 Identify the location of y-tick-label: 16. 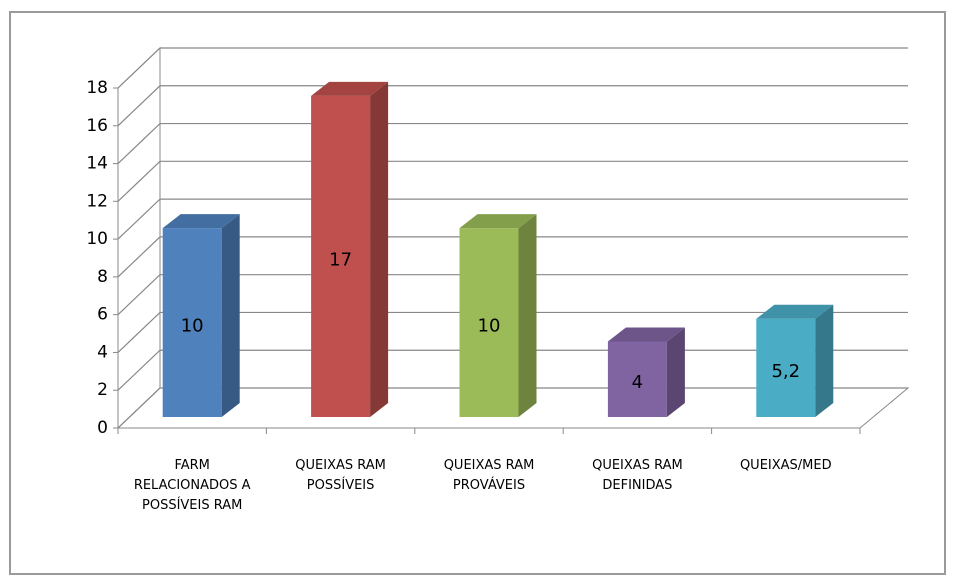
(97, 126).